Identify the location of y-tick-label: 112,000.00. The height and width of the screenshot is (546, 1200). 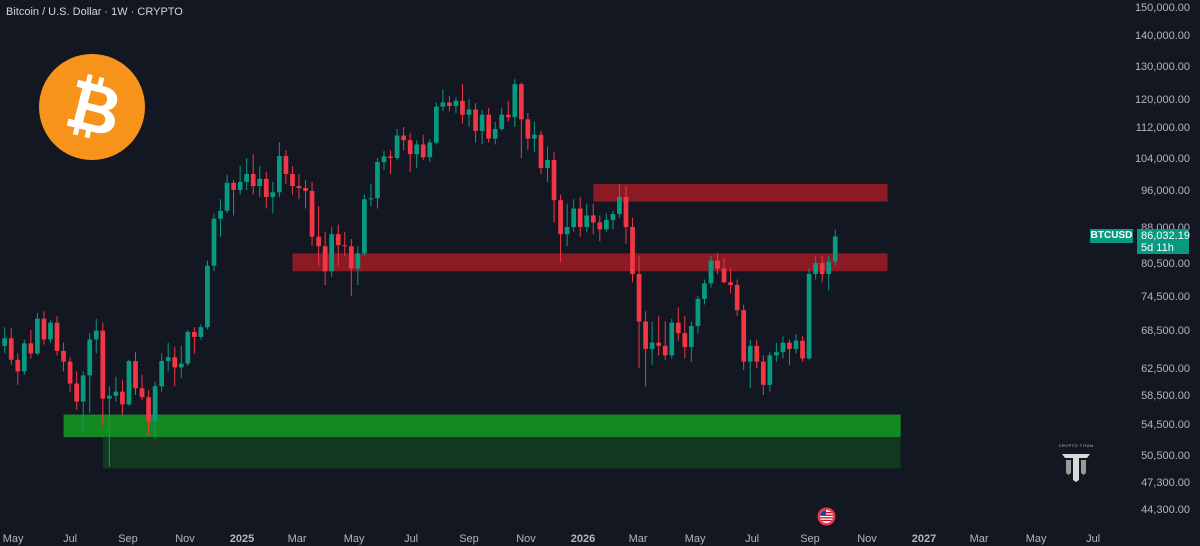
(1163, 128).